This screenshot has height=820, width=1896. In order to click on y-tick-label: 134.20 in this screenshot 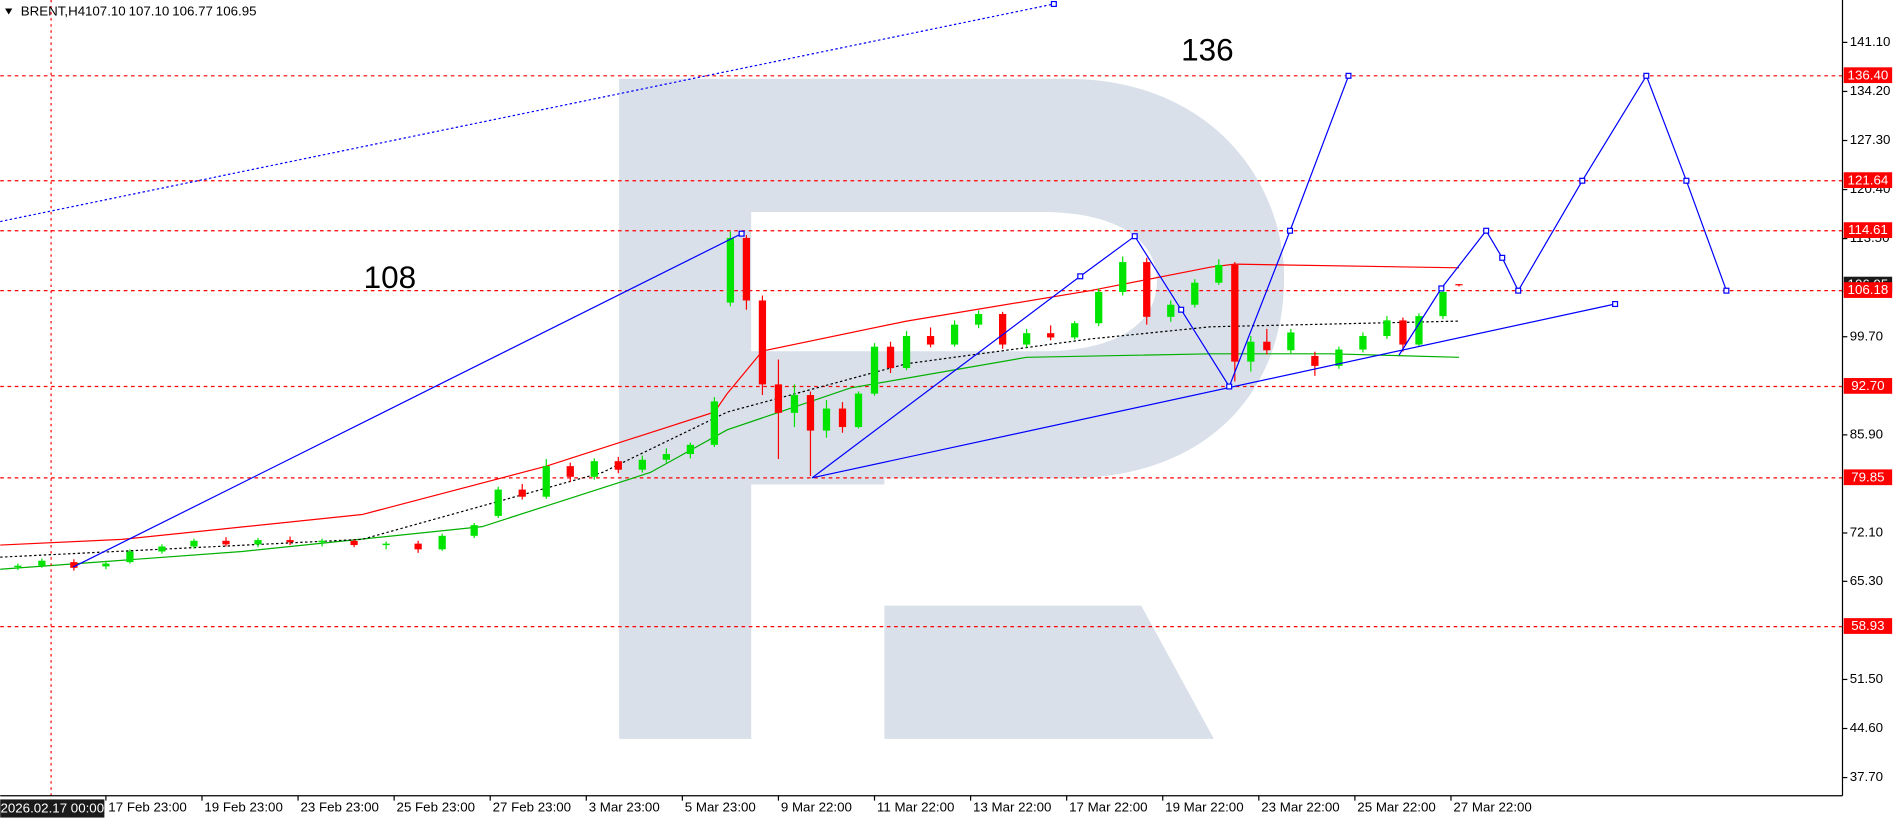, I will do `click(1870, 90)`.